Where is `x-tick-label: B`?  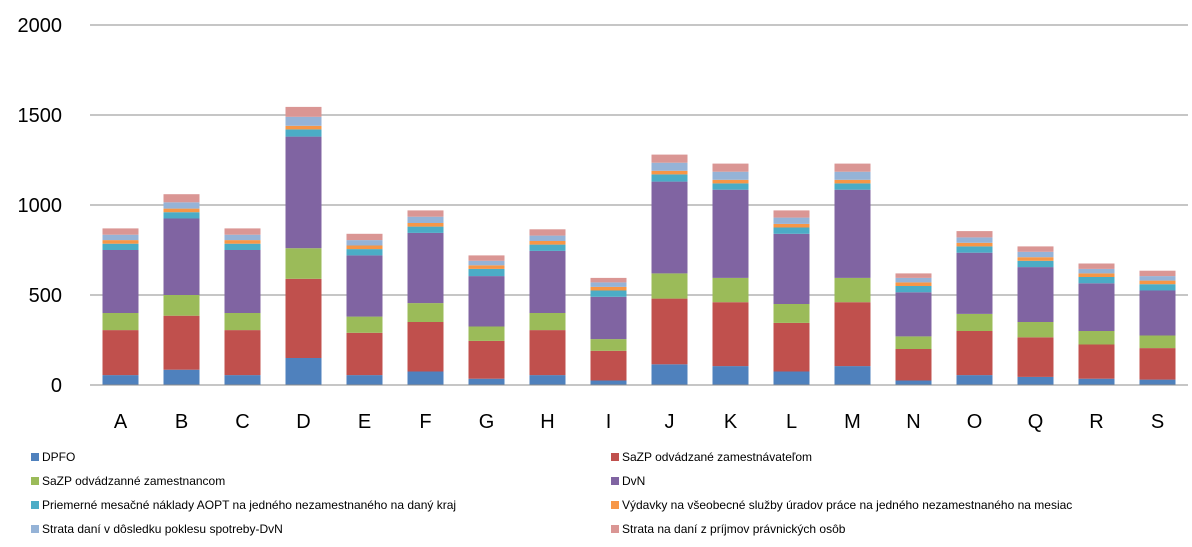
x-tick-label: B is located at coordinates (181, 422).